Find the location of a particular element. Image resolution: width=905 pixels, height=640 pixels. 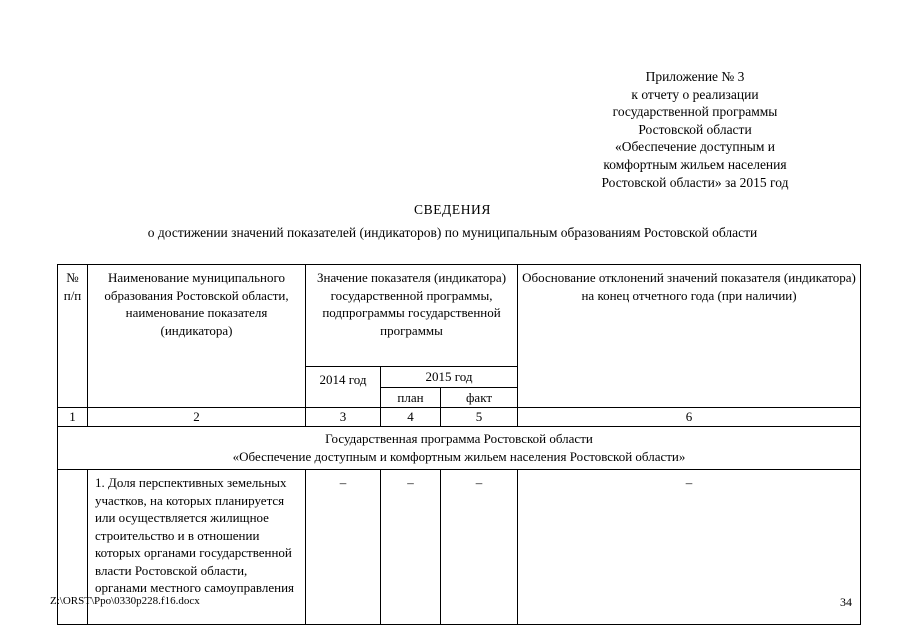

column-number-1: 1 is located at coordinates (72, 417).